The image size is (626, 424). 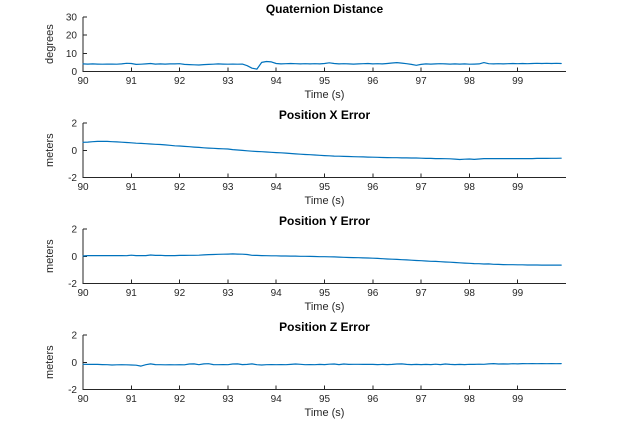 I want to click on chart-title: Position Y Error, so click(x=324, y=221).